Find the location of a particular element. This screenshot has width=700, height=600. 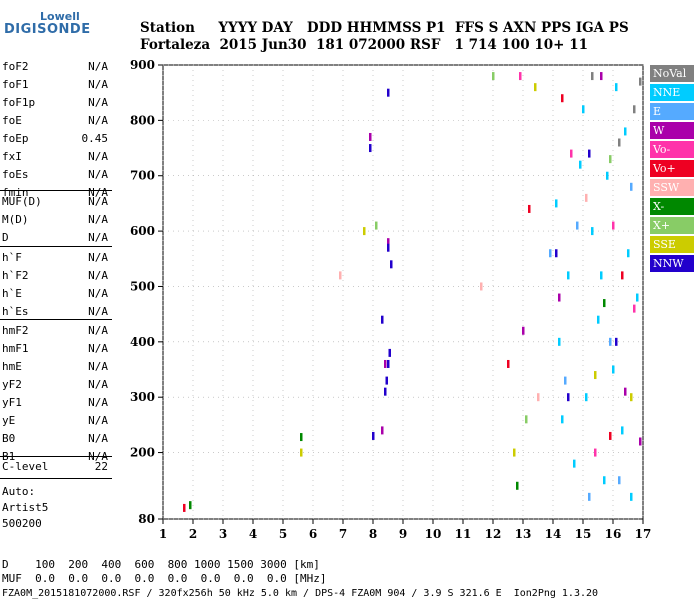

param-name: h`E is located at coordinates (12, 293).